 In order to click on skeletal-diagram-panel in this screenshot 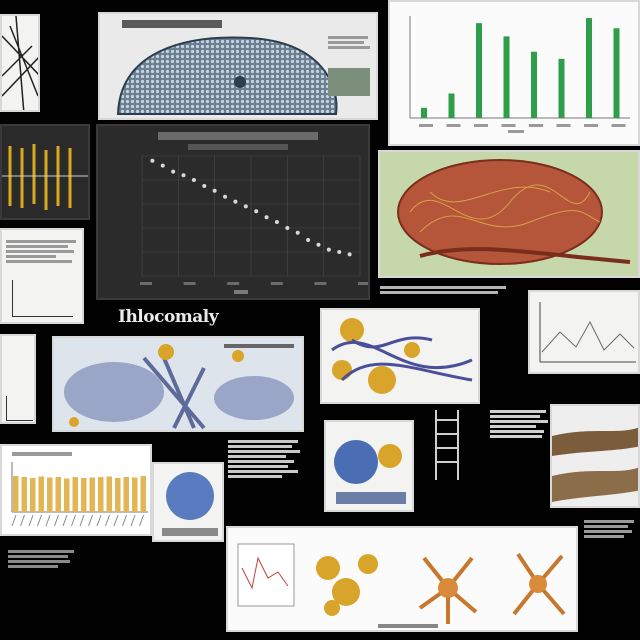, I will do `click(178, 384)`.